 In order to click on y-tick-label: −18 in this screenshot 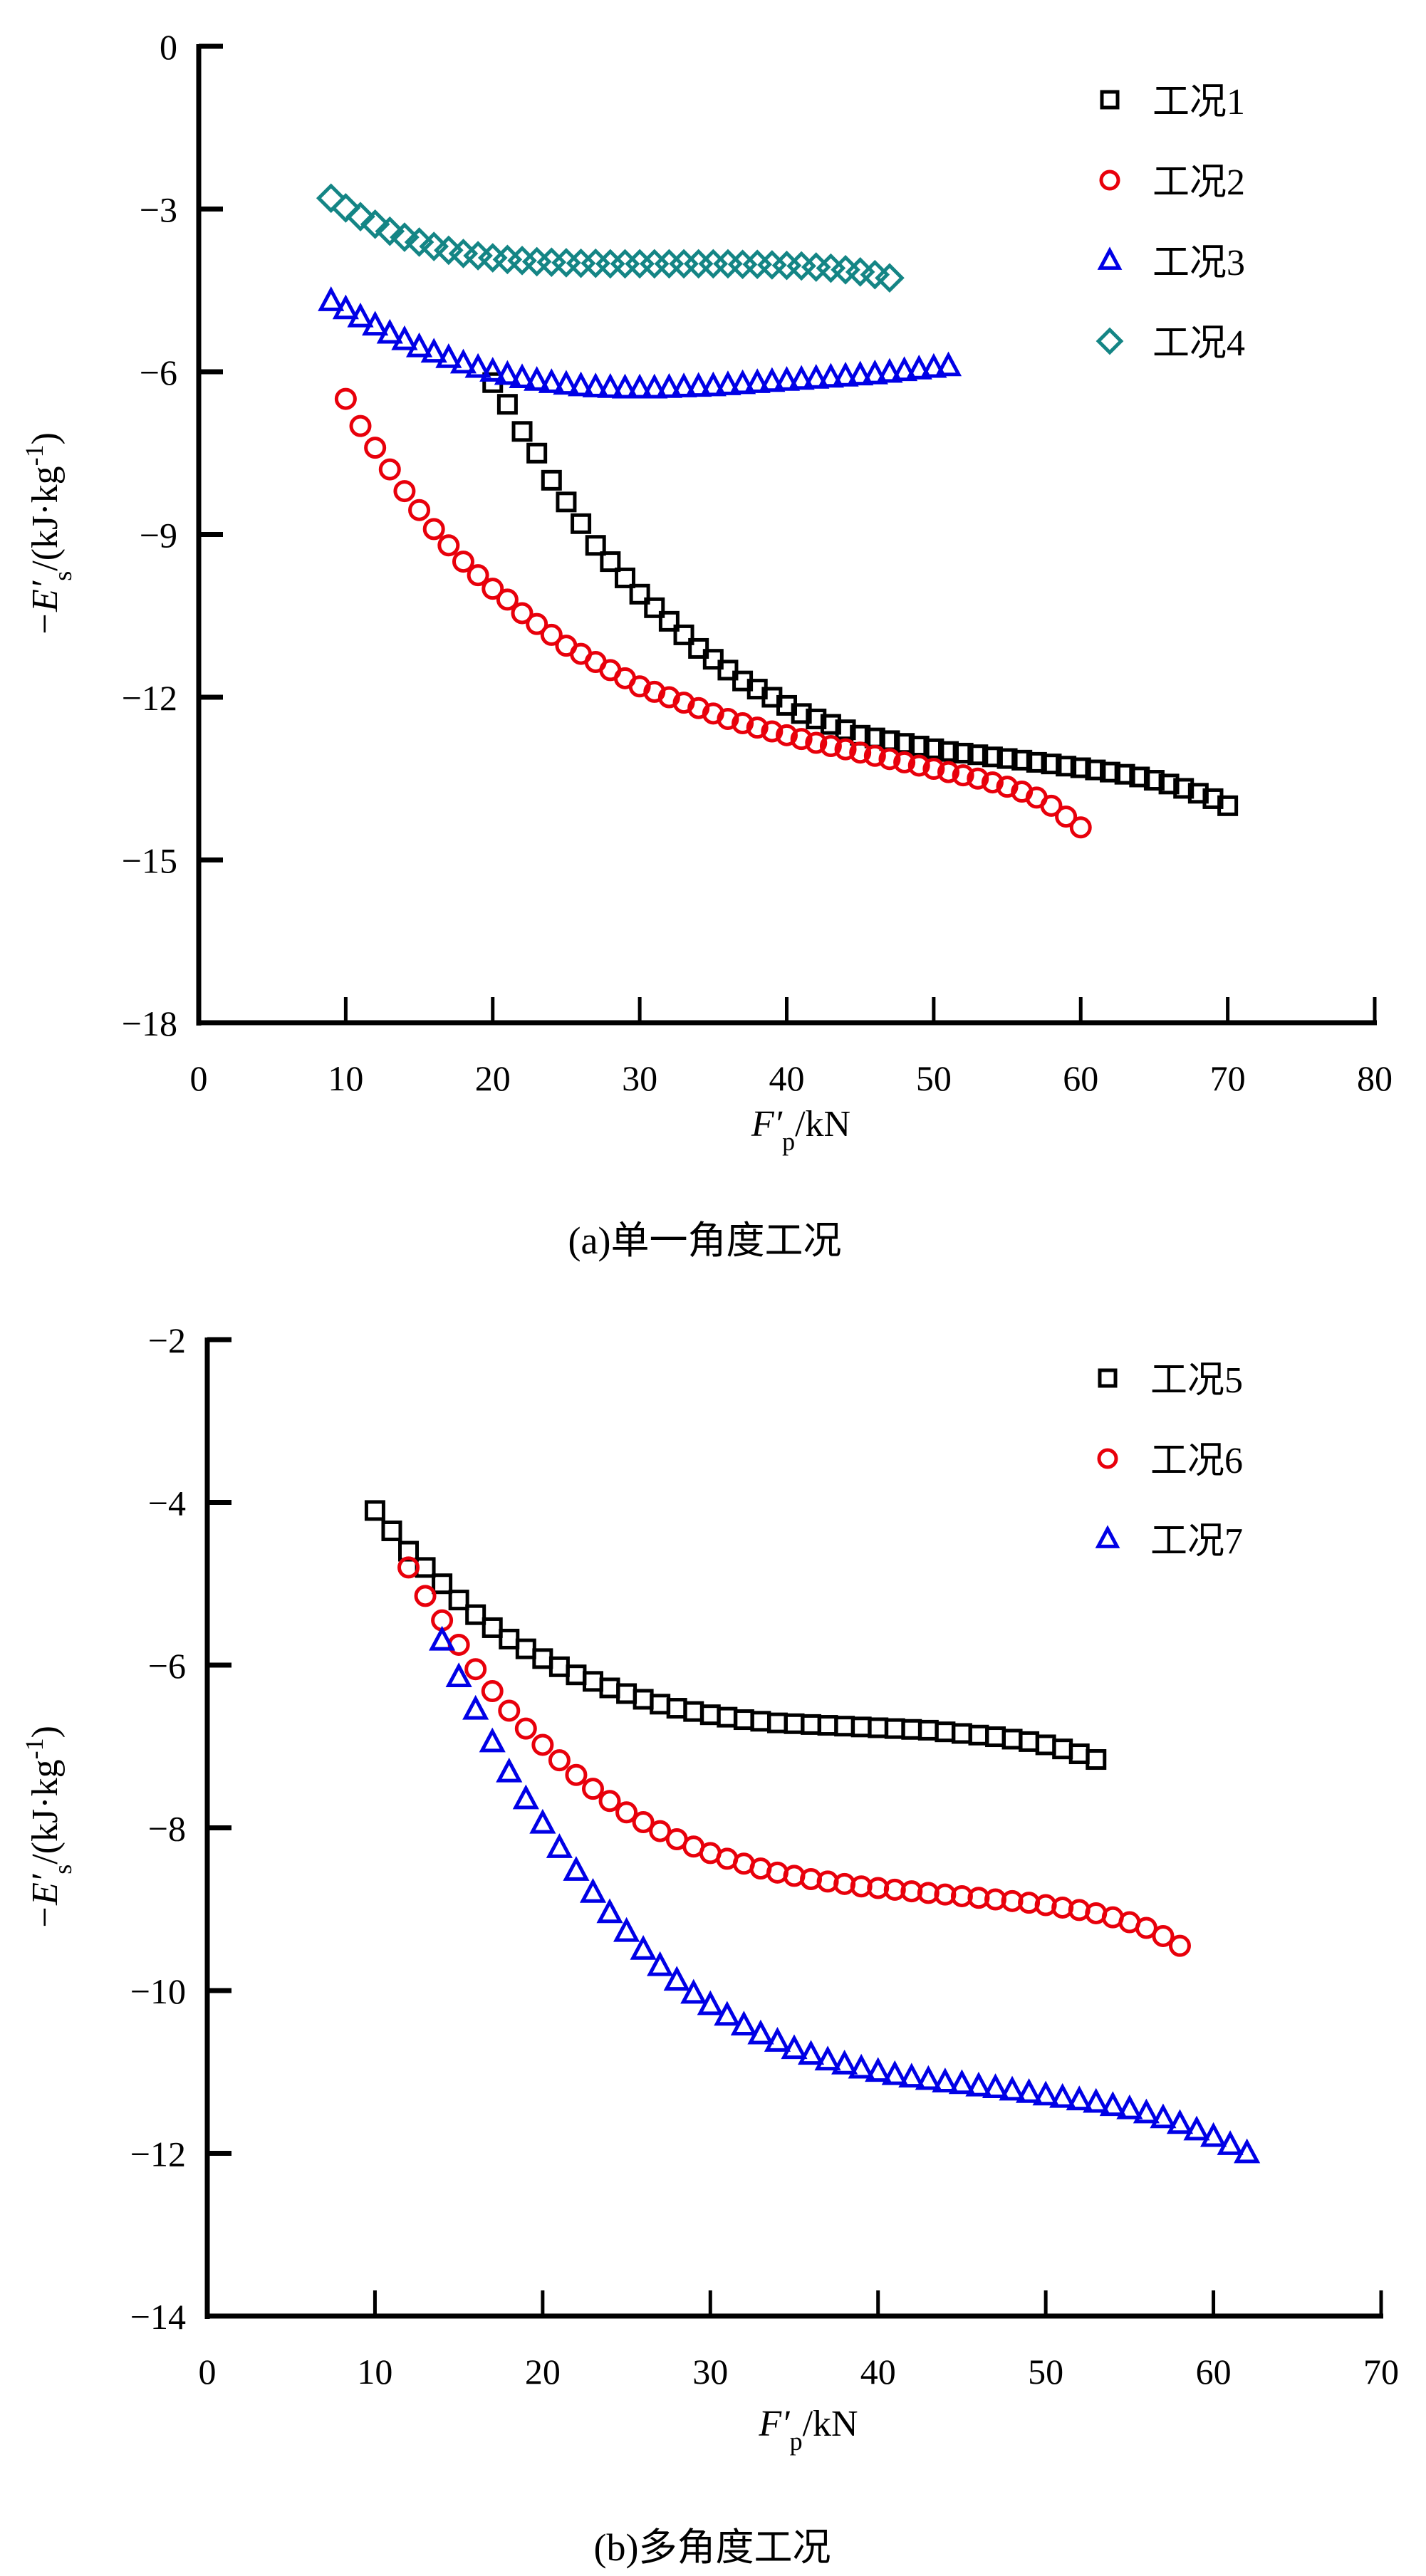, I will do `click(149, 1023)`.